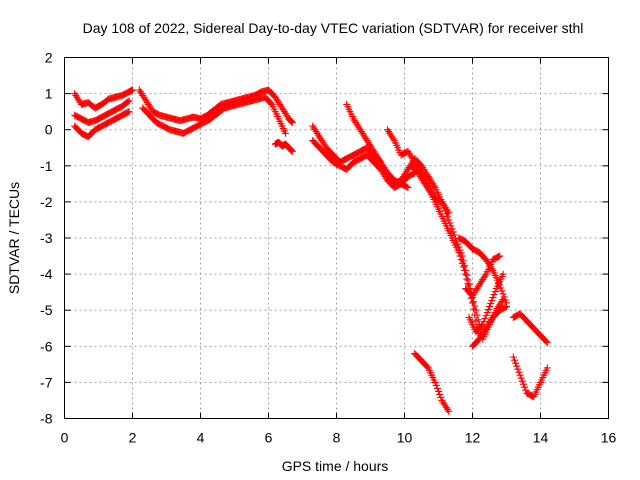  What do you see at coordinates (201, 438) in the screenshot?
I see `x-tick-label: 4` at bounding box center [201, 438].